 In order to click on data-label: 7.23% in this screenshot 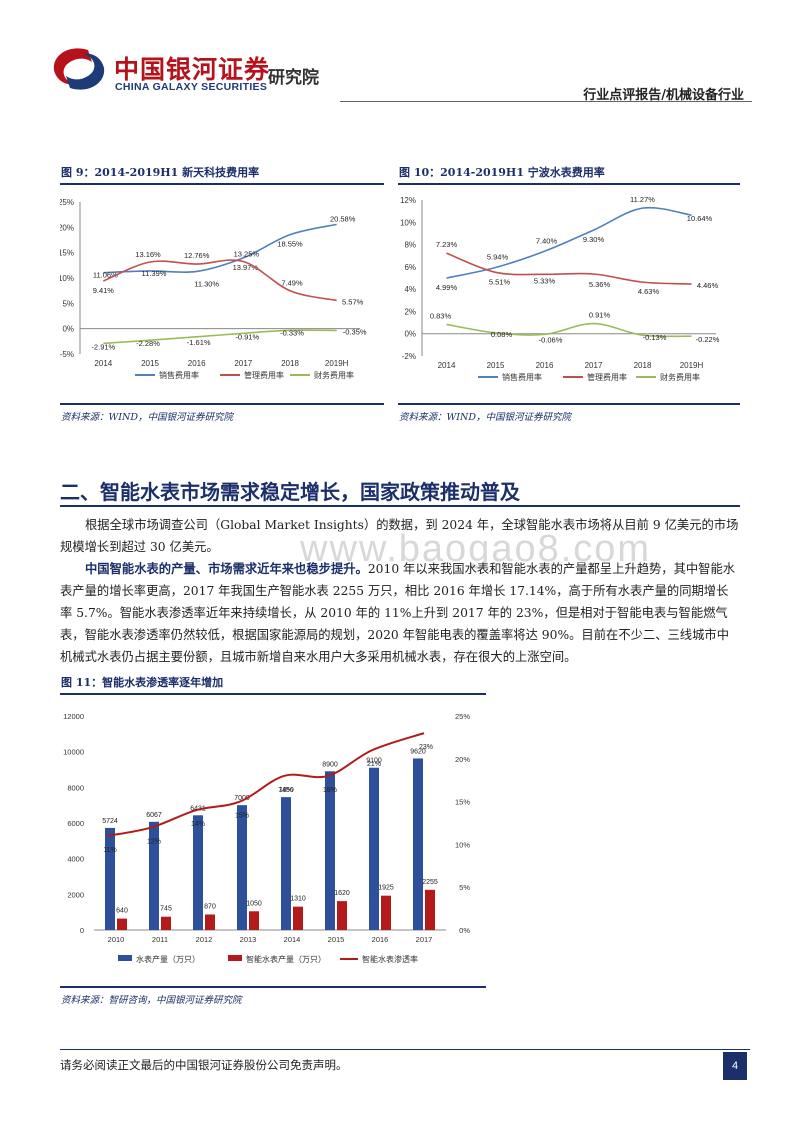, I will do `click(447, 244)`.